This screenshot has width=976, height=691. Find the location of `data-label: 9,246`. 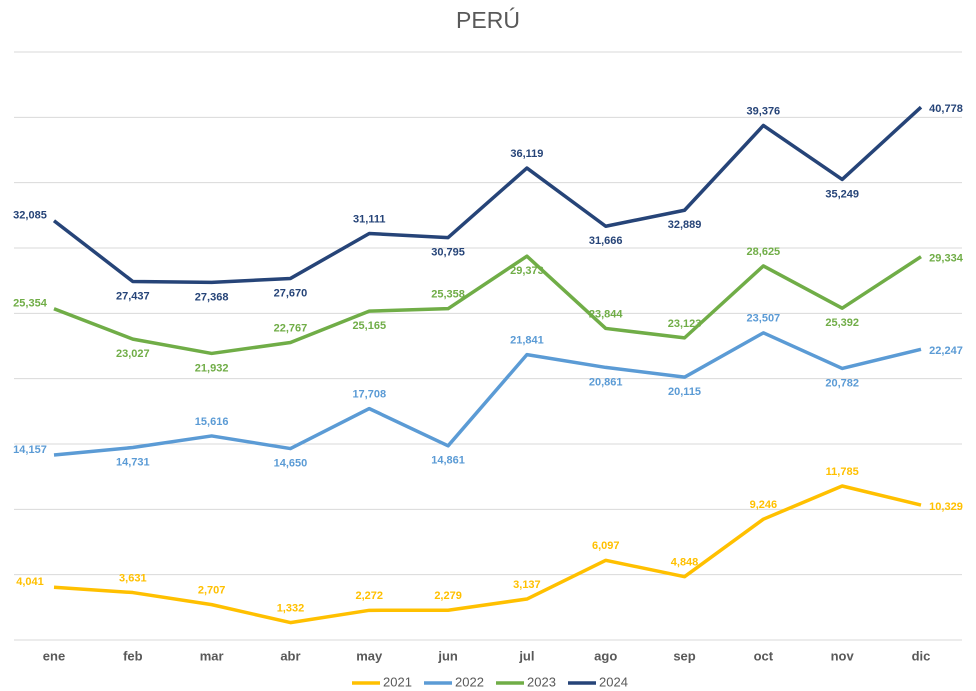

data-label: 9,246 is located at coordinates (764, 505).